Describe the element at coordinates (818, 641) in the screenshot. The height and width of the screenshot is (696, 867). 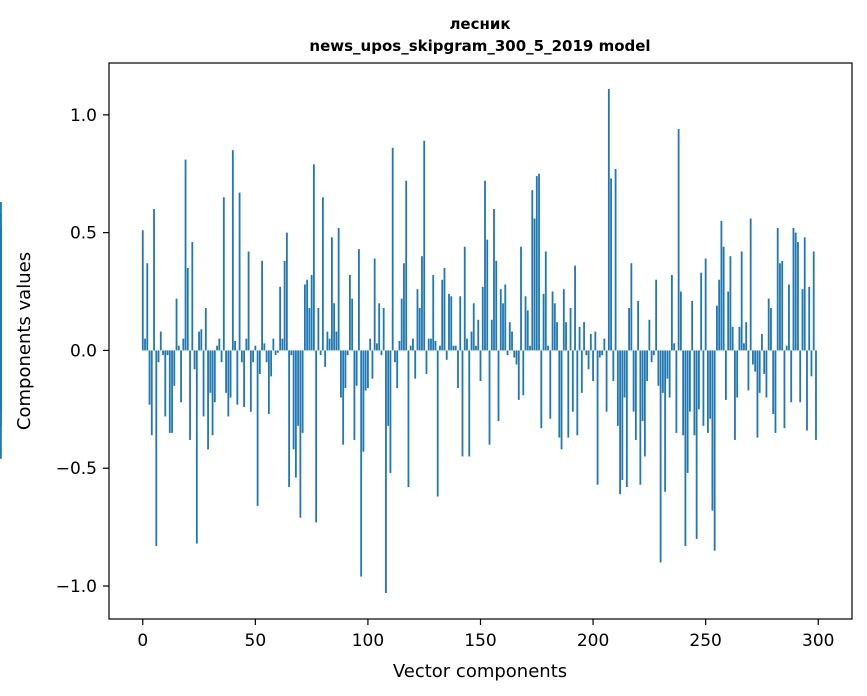
I see `x-tick-label: 300` at that location.